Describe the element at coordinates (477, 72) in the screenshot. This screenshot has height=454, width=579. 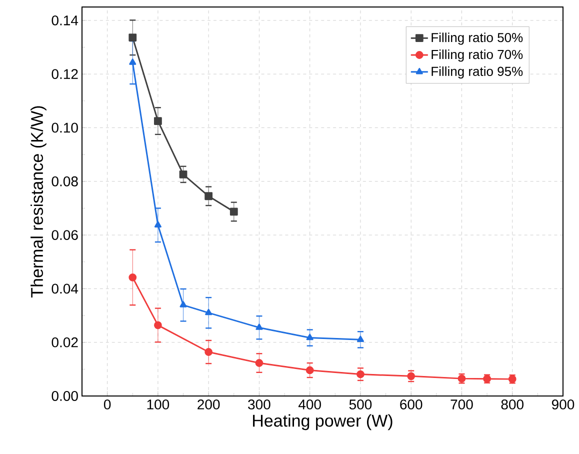
I see `legend-label: Filling ratio 95%` at that location.